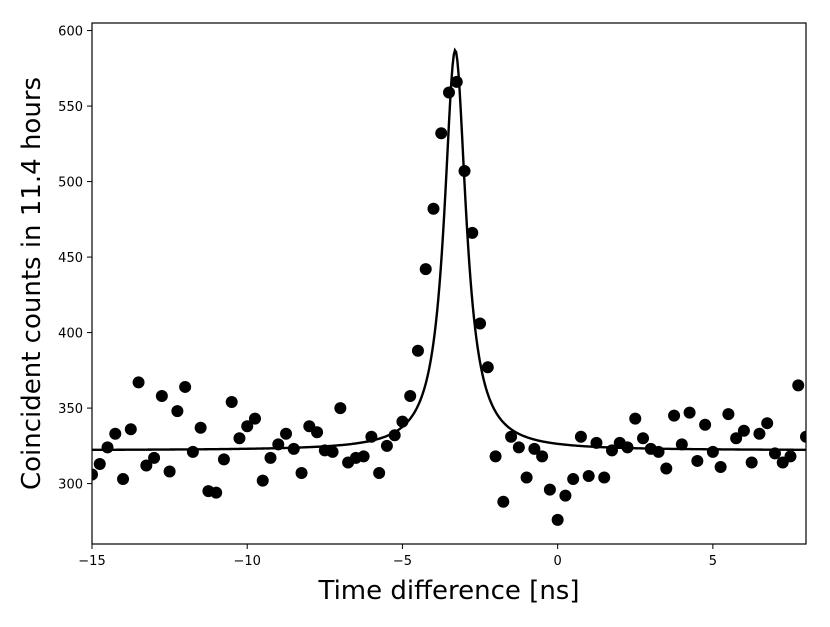 This screenshot has height=627, width=830. Describe the element at coordinates (70, 409) in the screenshot. I see `y-tick-label: 350` at that location.